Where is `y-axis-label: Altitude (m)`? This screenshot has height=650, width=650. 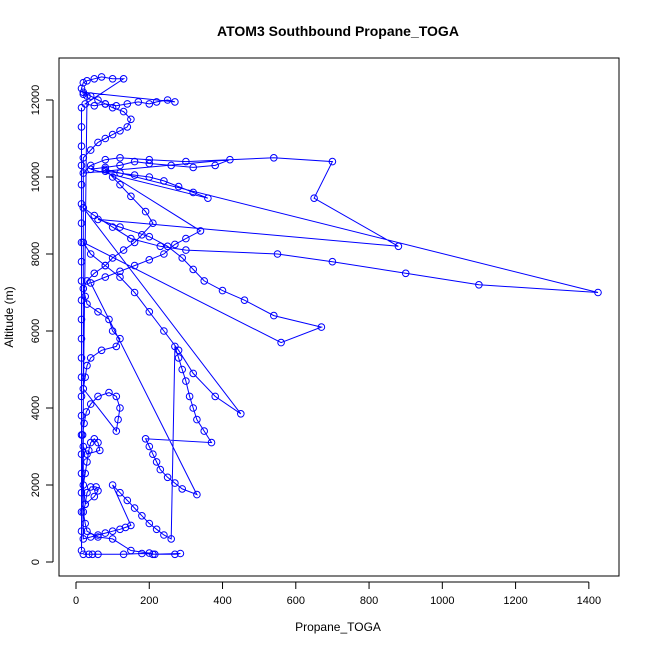 y-axis-label: Altitude (m) is located at coordinates (9, 316).